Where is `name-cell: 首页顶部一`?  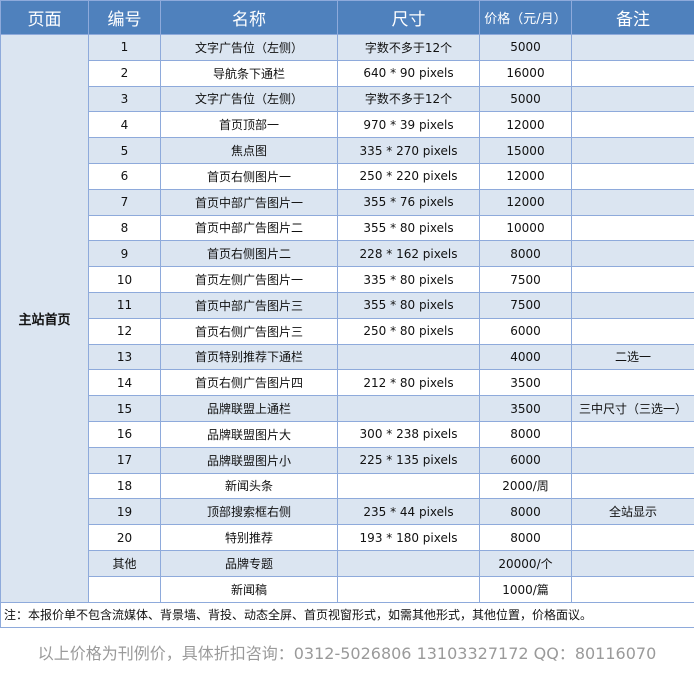
name-cell: 首页顶部一 is located at coordinates (249, 125).